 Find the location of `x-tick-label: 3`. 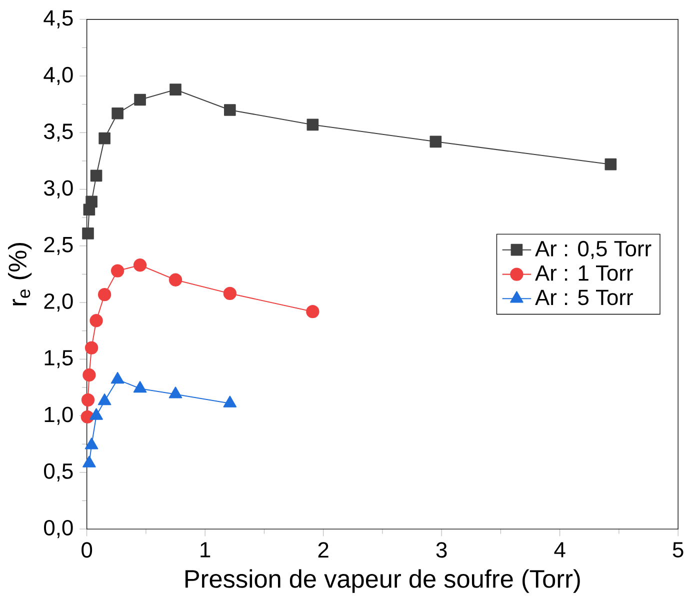

x-tick-label: 3 is located at coordinates (441, 550).